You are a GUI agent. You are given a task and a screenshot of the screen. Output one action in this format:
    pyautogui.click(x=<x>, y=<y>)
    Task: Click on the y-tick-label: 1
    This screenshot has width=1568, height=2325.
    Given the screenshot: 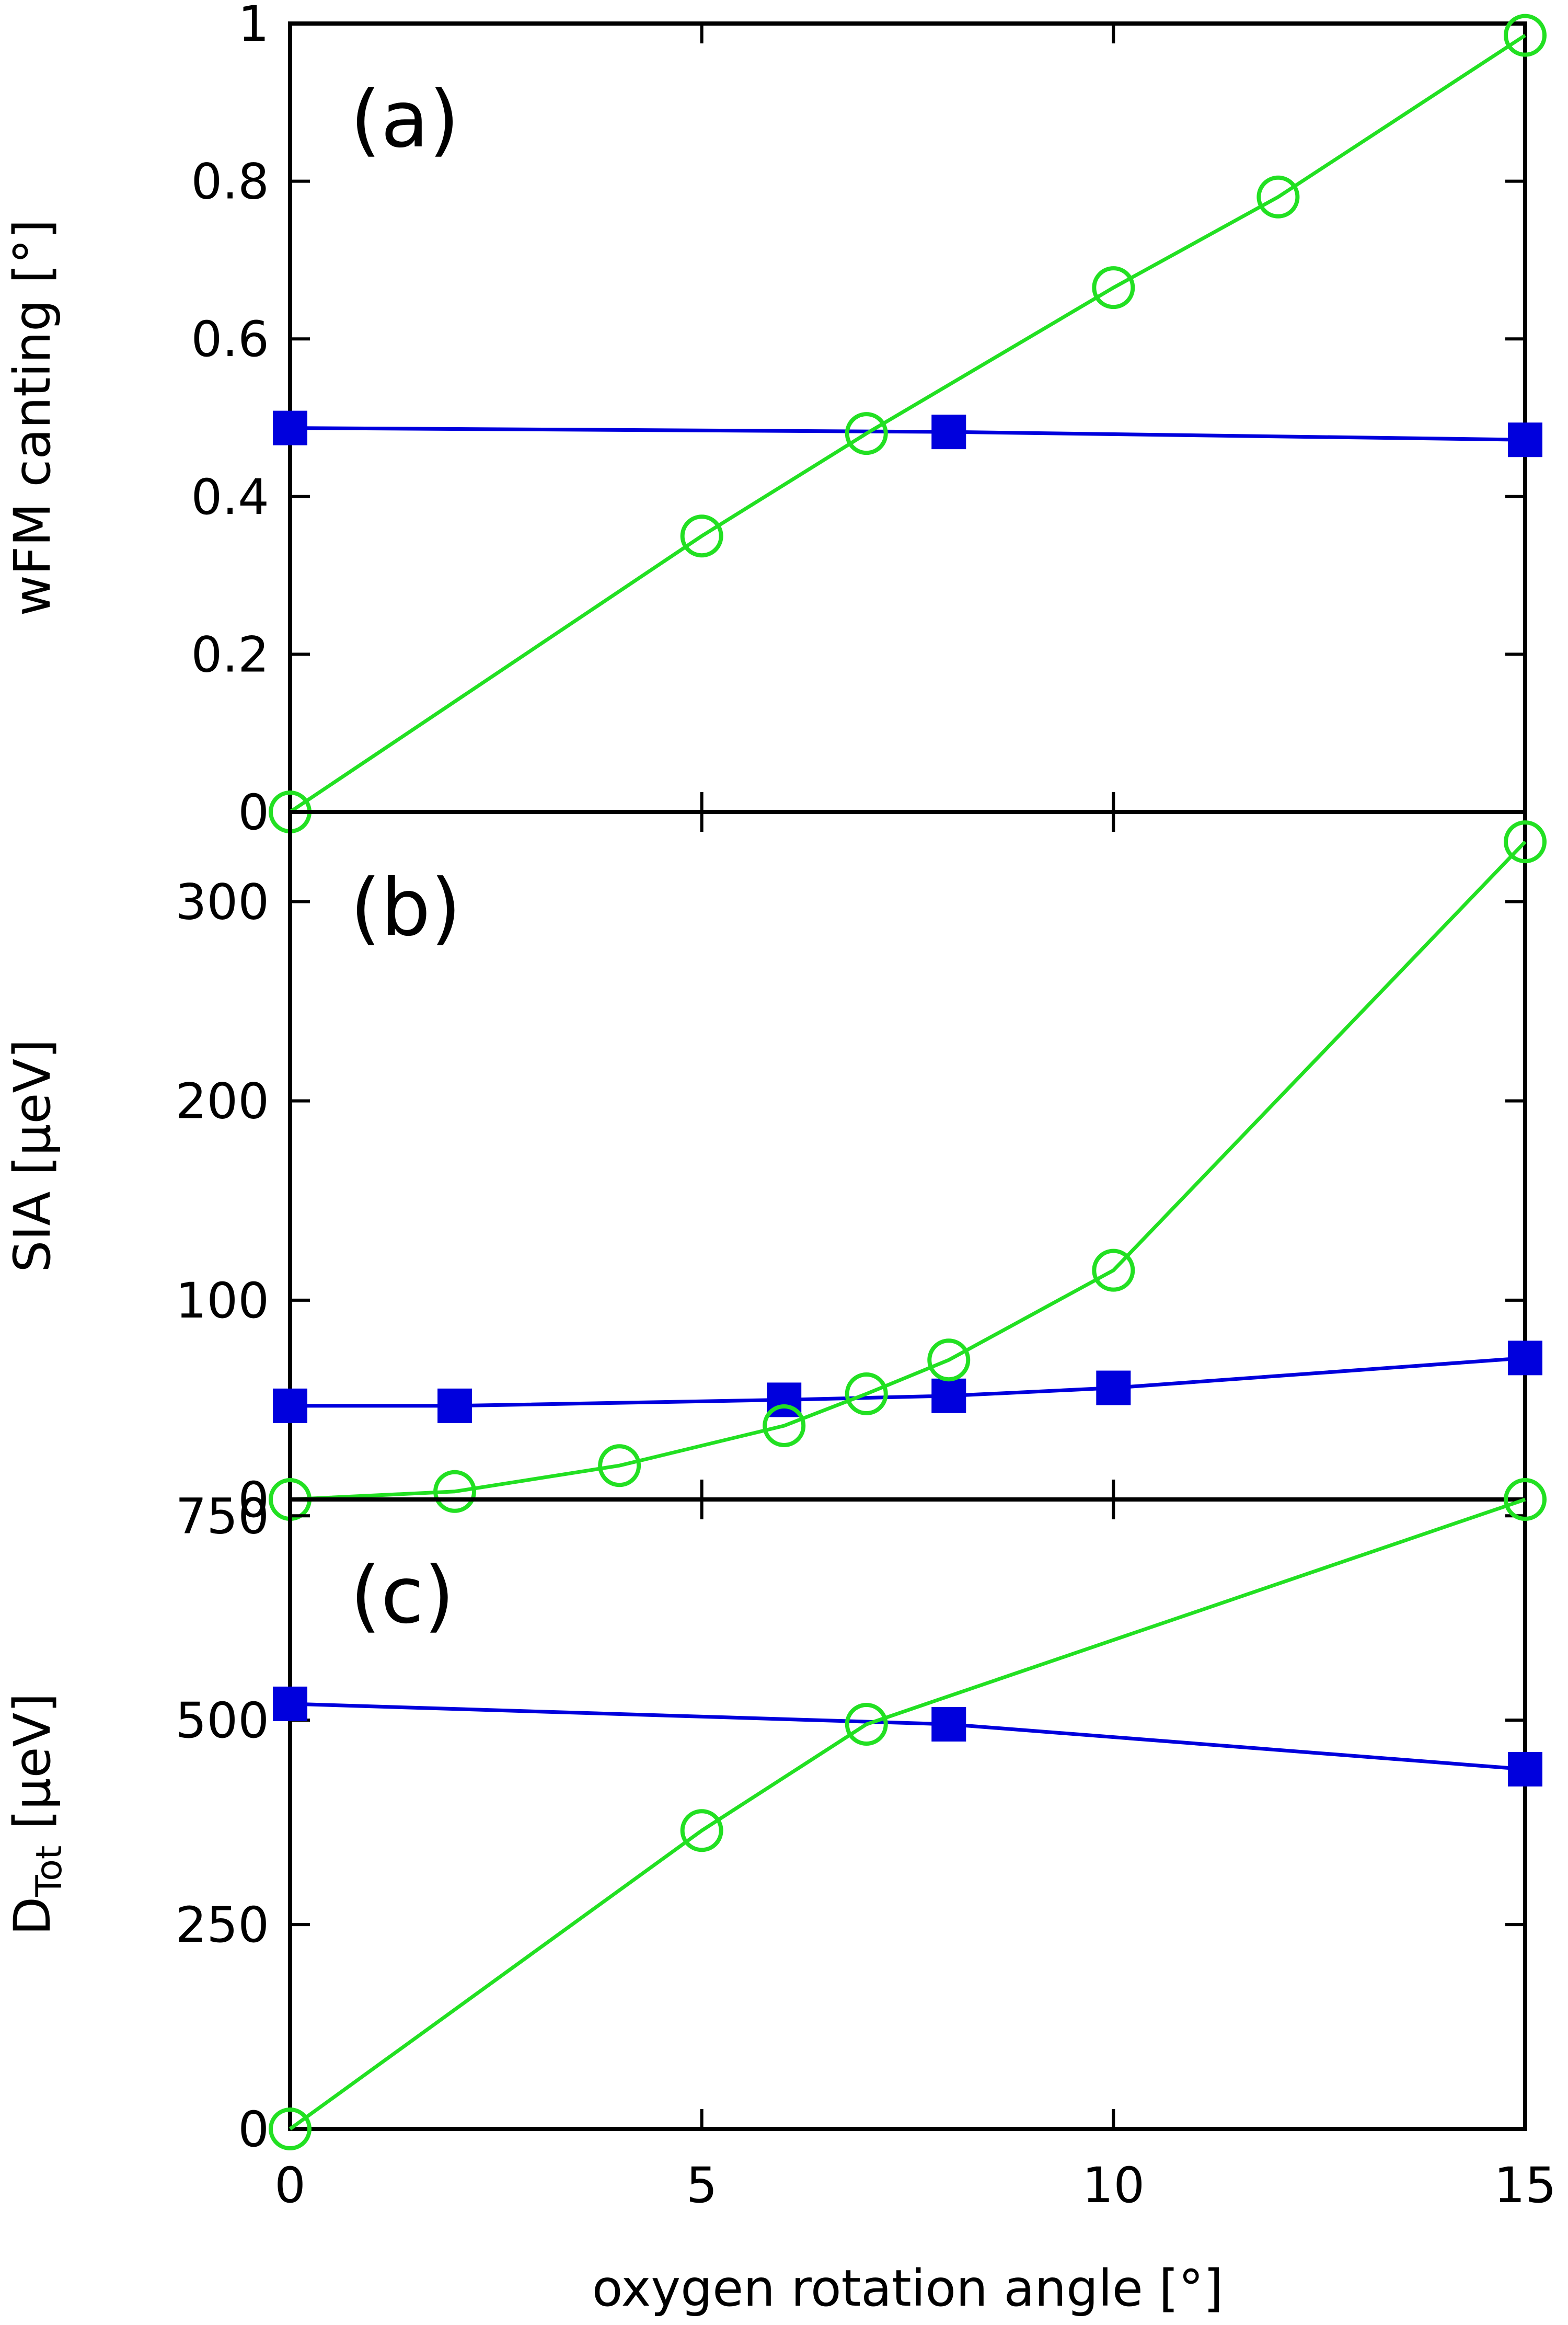 What is the action you would take?
    pyautogui.click(x=253, y=26)
    